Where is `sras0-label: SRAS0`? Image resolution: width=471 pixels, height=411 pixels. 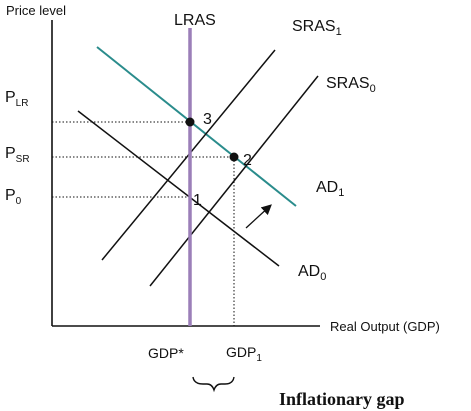
sras0-label: SRAS0 is located at coordinates (351, 85).